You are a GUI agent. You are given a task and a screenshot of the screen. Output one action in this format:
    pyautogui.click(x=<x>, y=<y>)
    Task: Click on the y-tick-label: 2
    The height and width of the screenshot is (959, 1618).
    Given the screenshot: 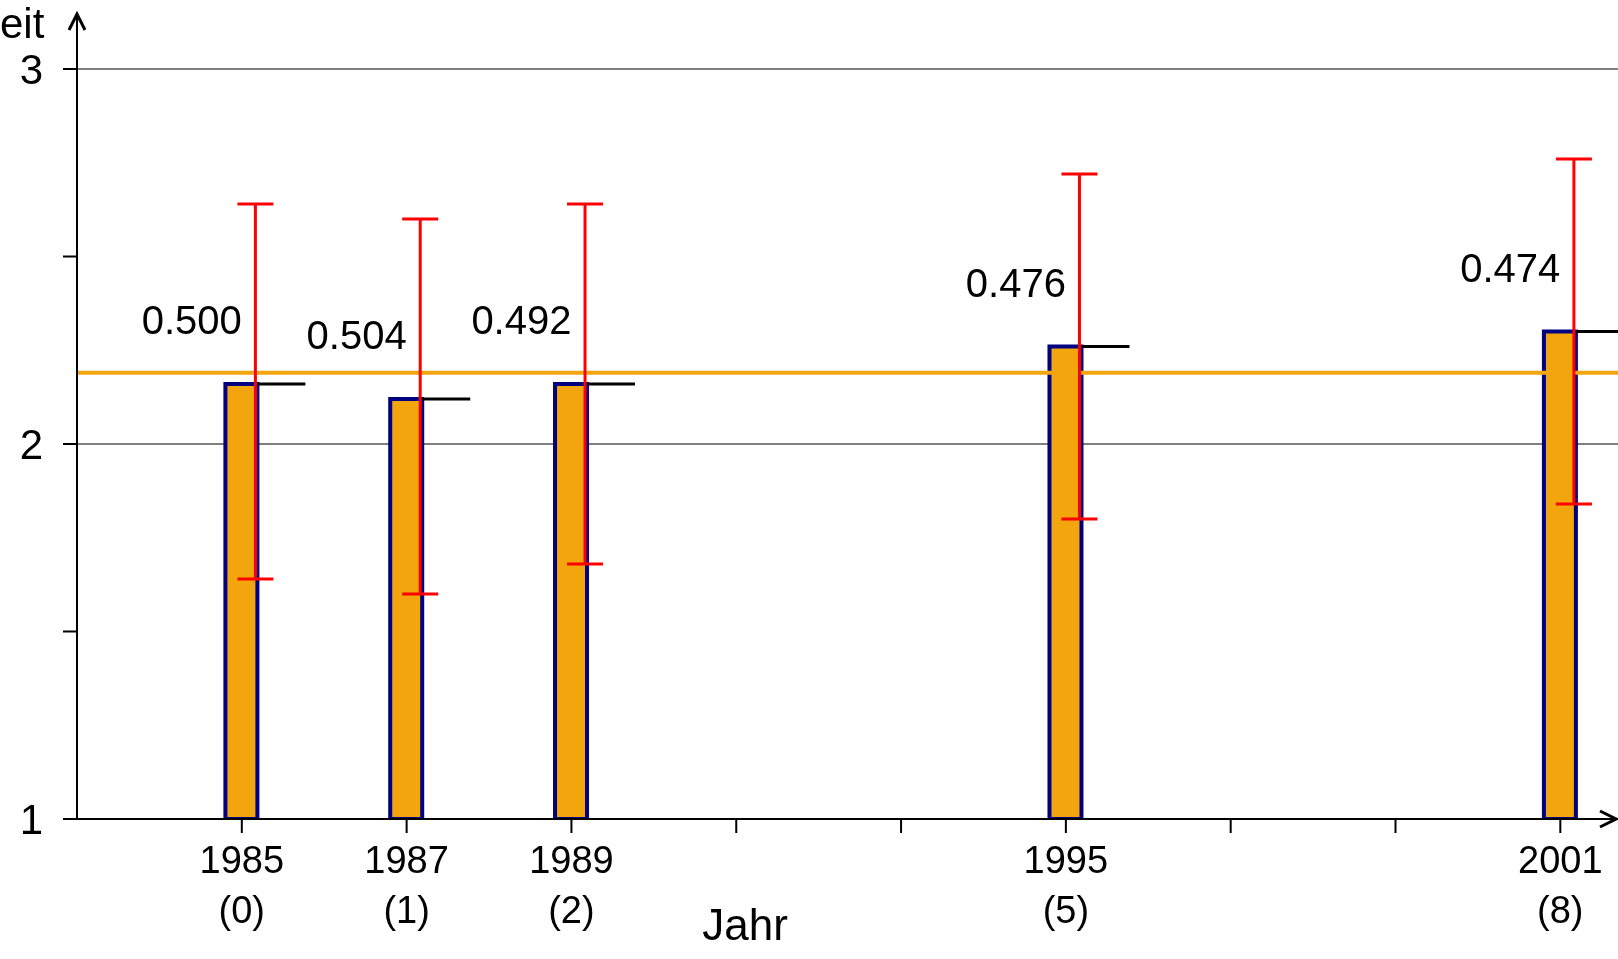 What is the action you would take?
    pyautogui.click(x=31, y=444)
    